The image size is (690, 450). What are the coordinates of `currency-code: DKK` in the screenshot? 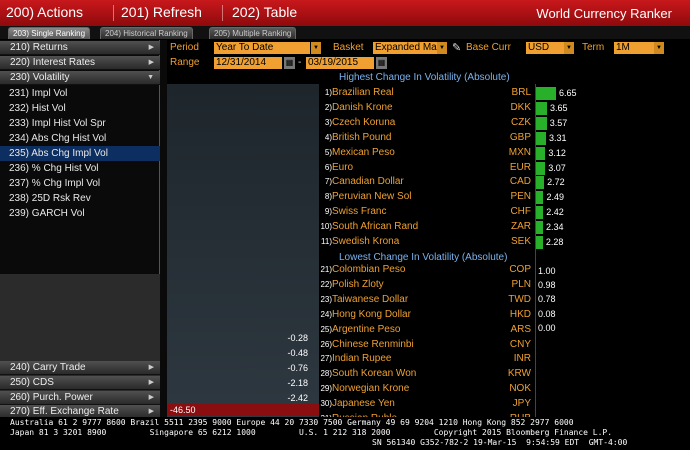 It's located at (520, 107).